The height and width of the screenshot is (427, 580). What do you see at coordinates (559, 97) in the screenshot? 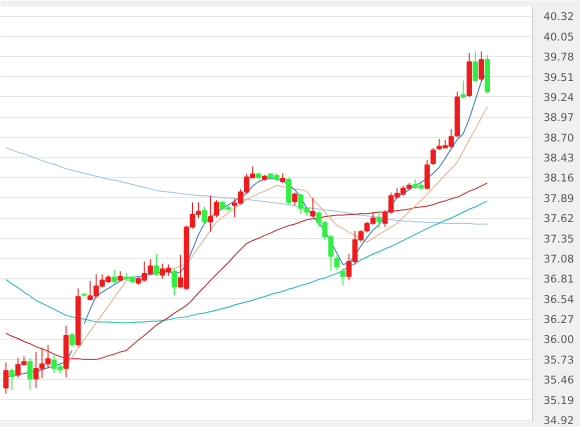
I see `y-tick-label: 39.24` at bounding box center [559, 97].